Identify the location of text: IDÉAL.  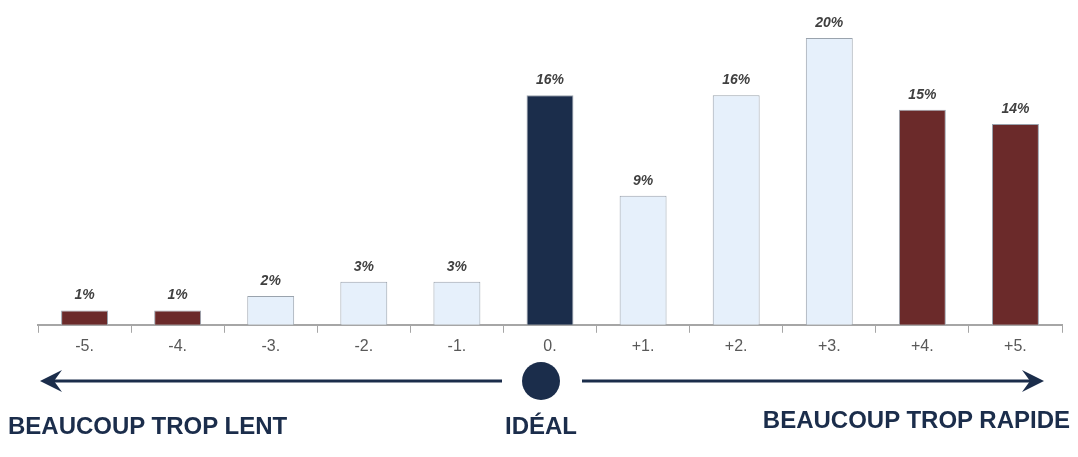
(541, 426).